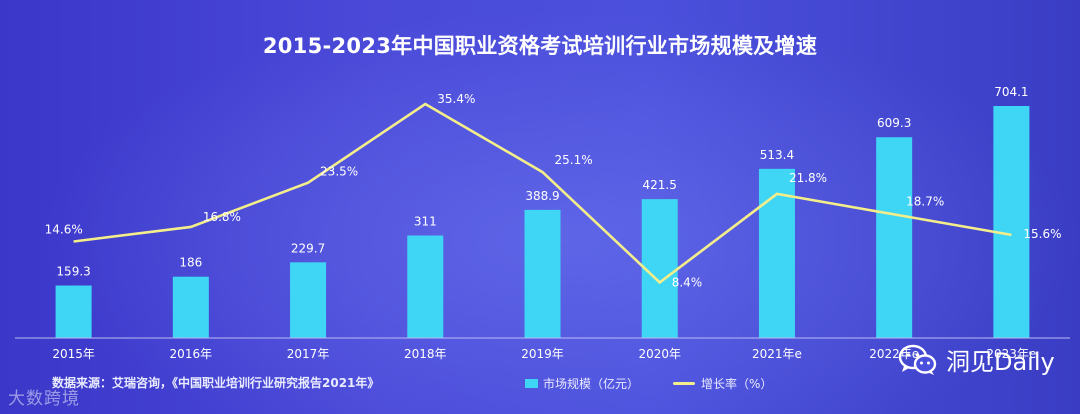  Describe the element at coordinates (808, 178) in the screenshot. I see `growth-label-6: 21.8%` at that location.